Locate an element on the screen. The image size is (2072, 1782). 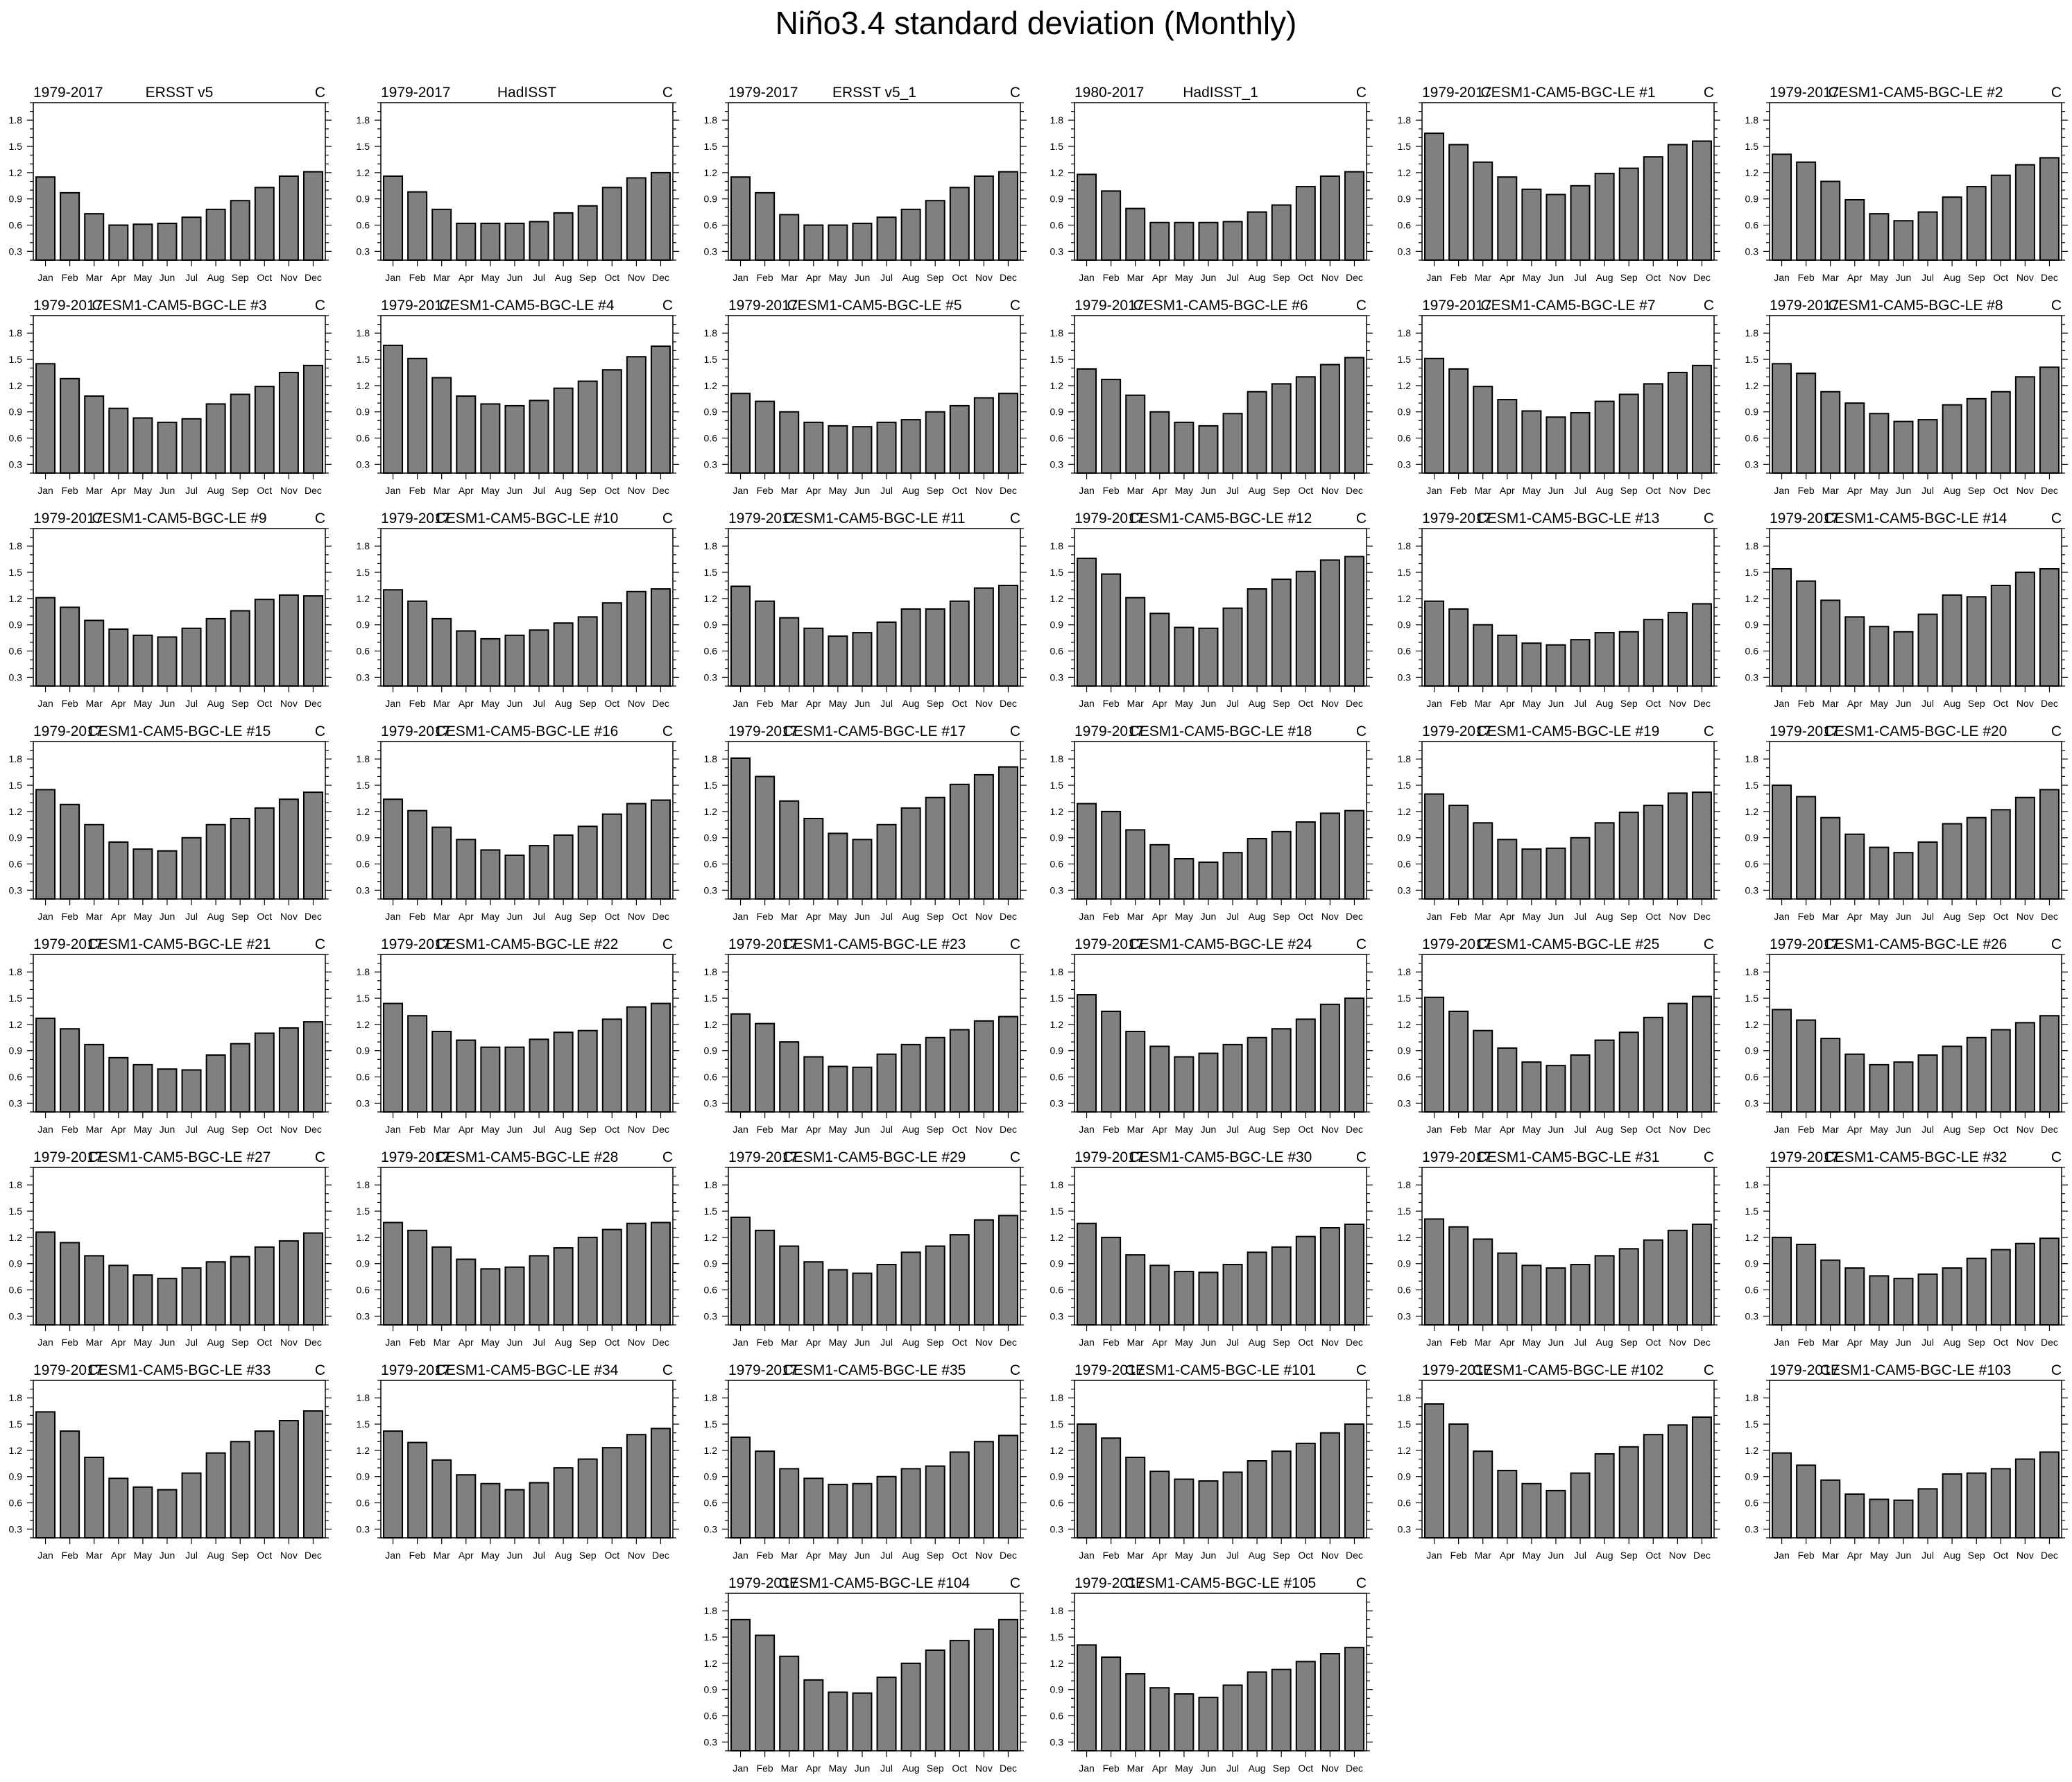
bar-mar is located at coordinates (95, 861).